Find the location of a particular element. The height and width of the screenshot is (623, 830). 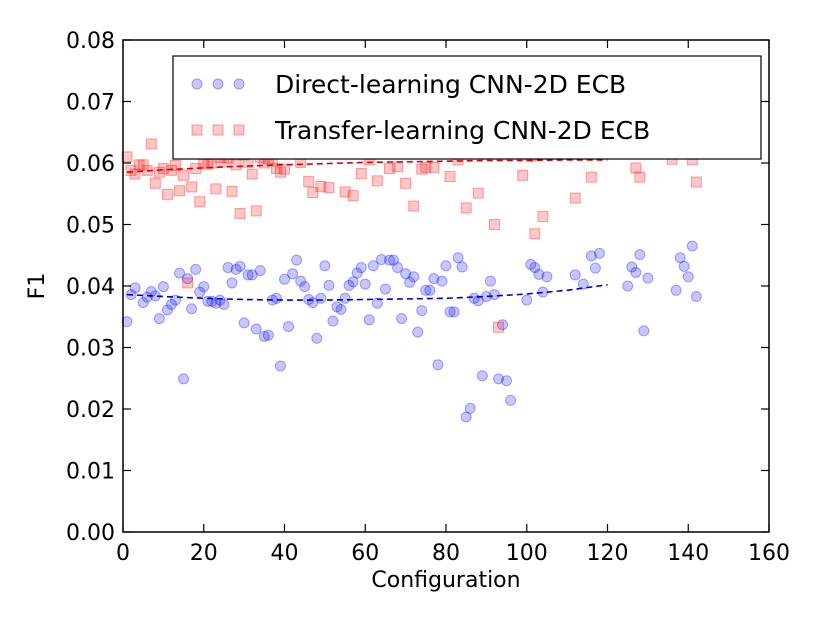

x-tick-label: 100 is located at coordinates (527, 553).